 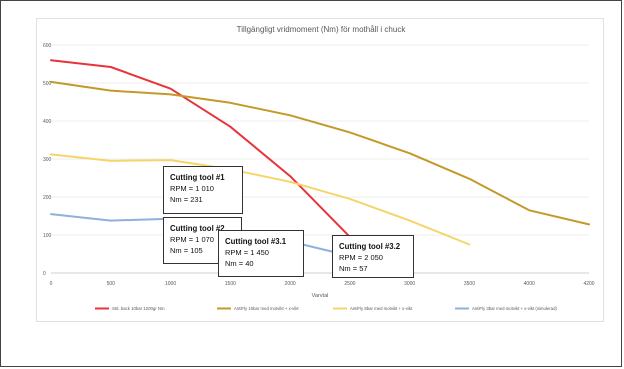 I want to click on x-tick-label: 1500, so click(x=230, y=284).